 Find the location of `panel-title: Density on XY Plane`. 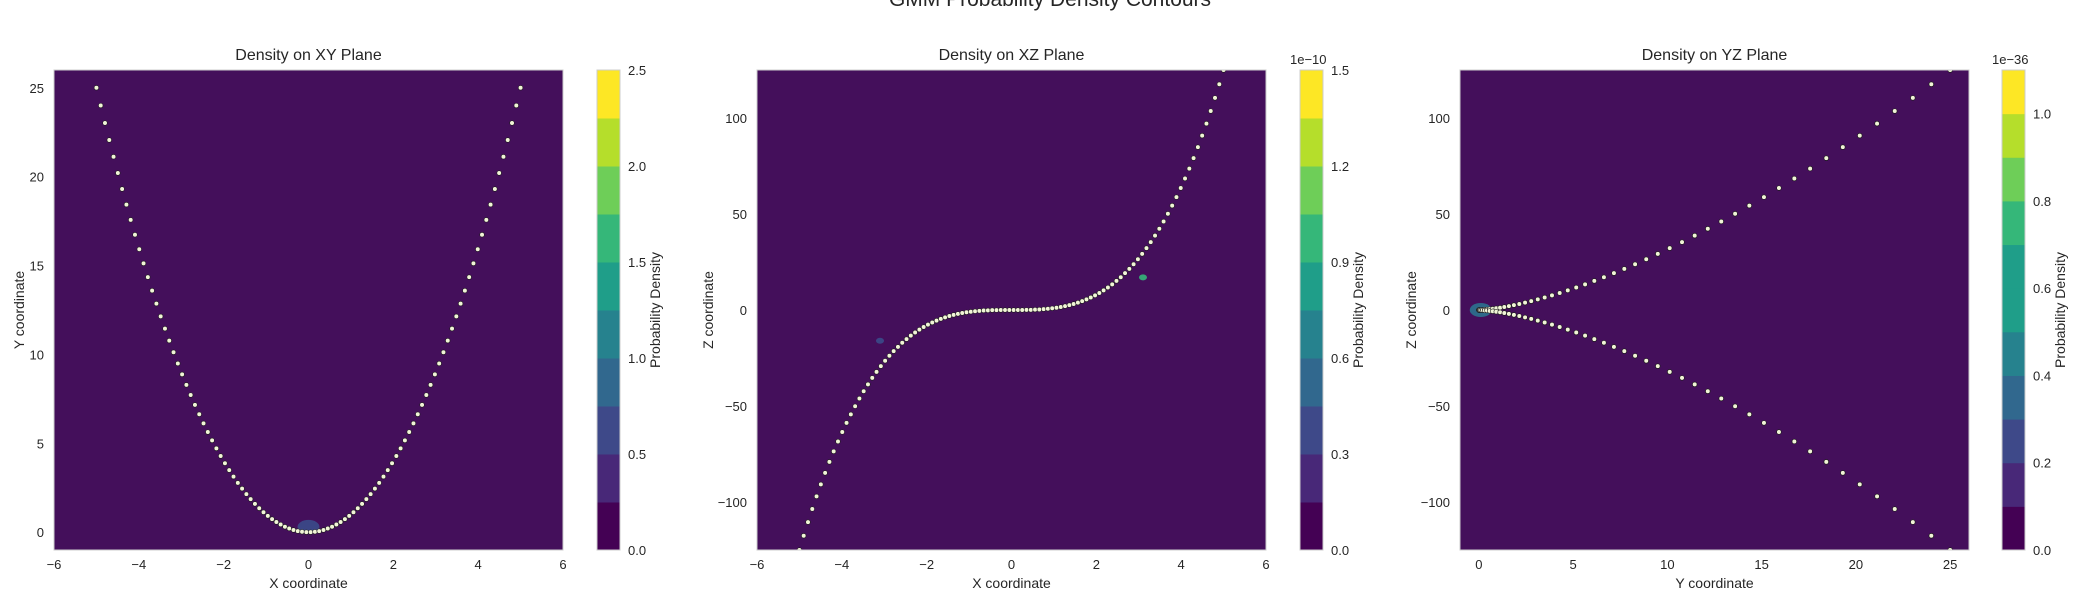

panel-title: Density on XY Plane is located at coordinates (308, 55).